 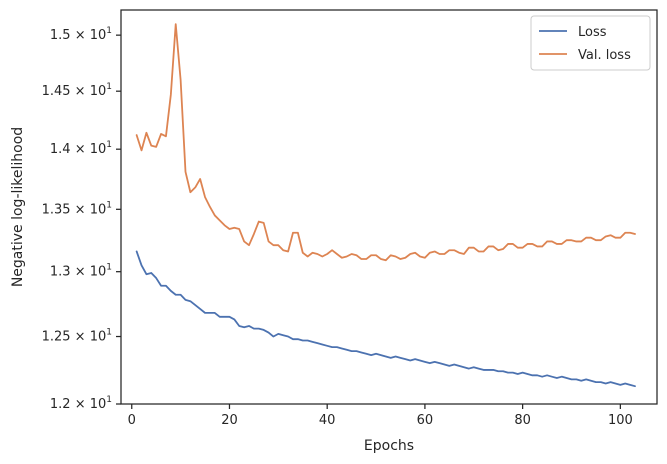 I want to click on x-tick-label: 20, so click(x=229, y=420).